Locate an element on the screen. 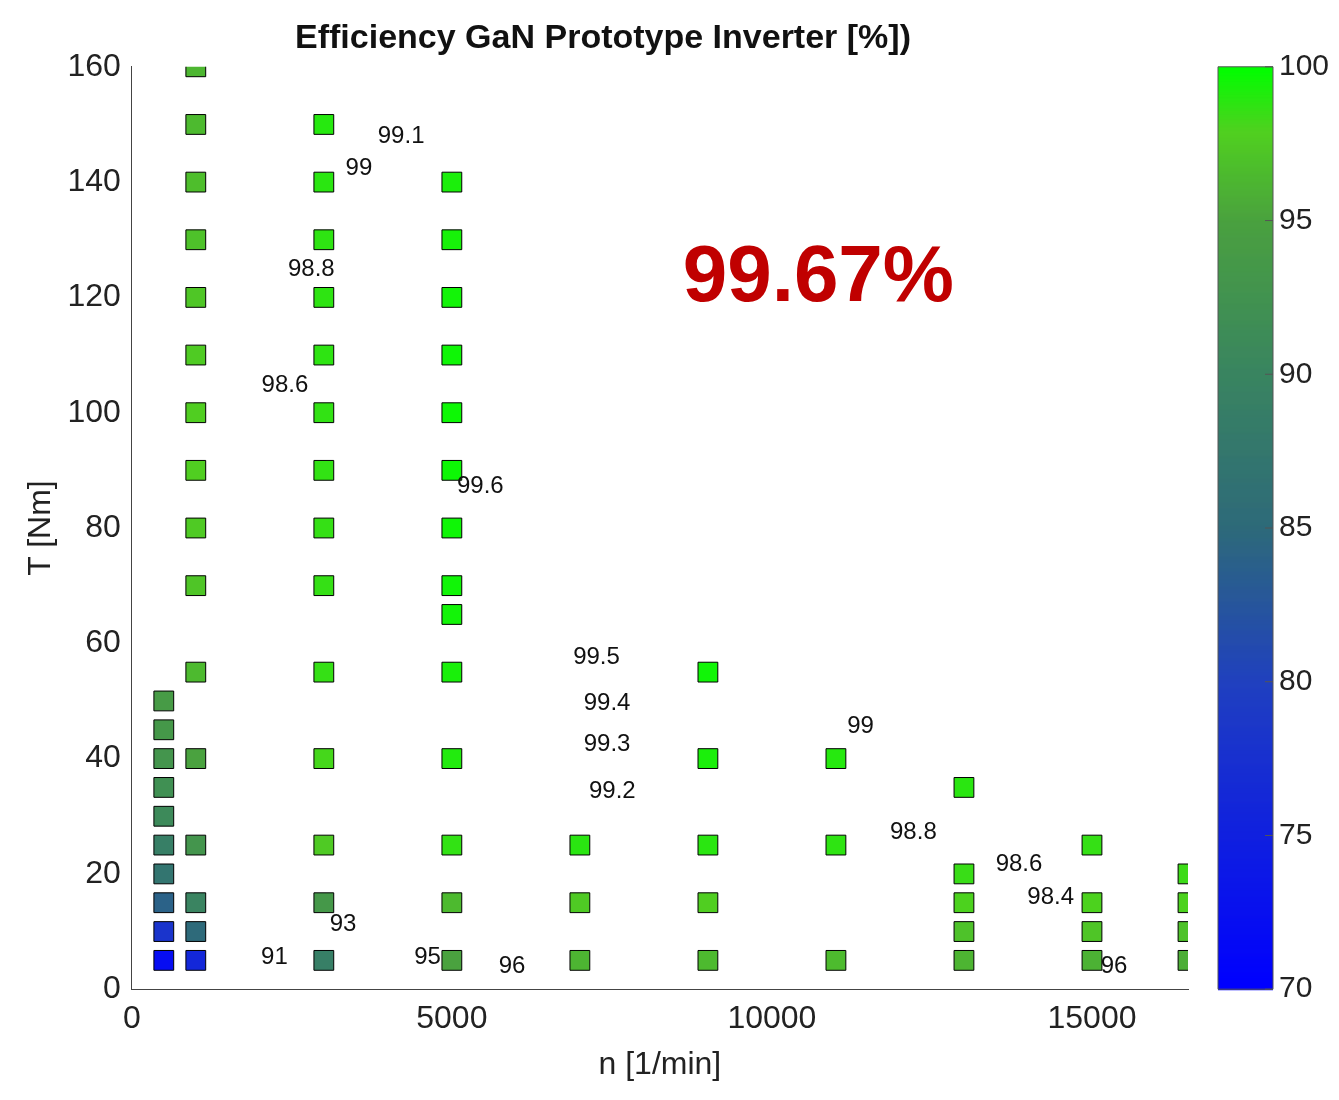  color-bar-label: 100 is located at coordinates (1304, 65).